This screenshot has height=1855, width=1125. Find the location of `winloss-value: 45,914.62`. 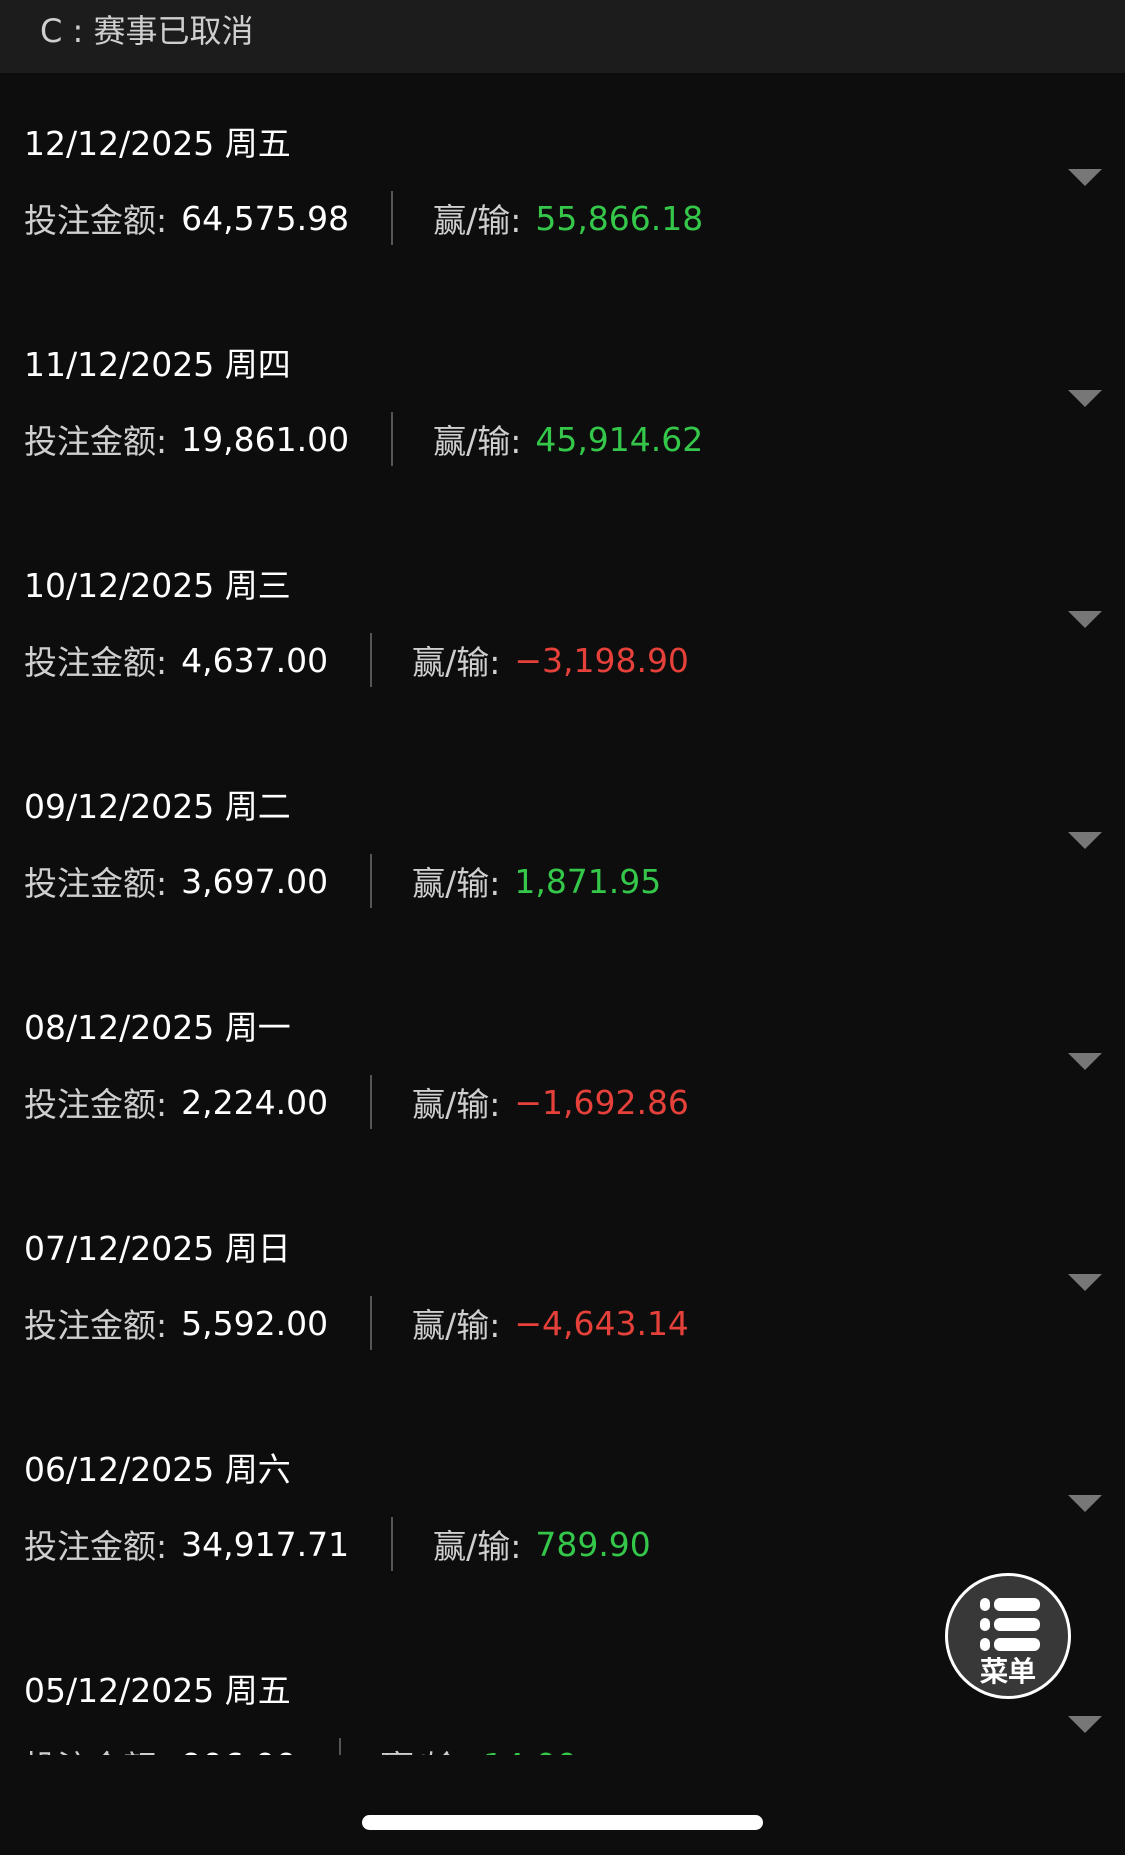

winloss-value: 45,914.62 is located at coordinates (619, 439).